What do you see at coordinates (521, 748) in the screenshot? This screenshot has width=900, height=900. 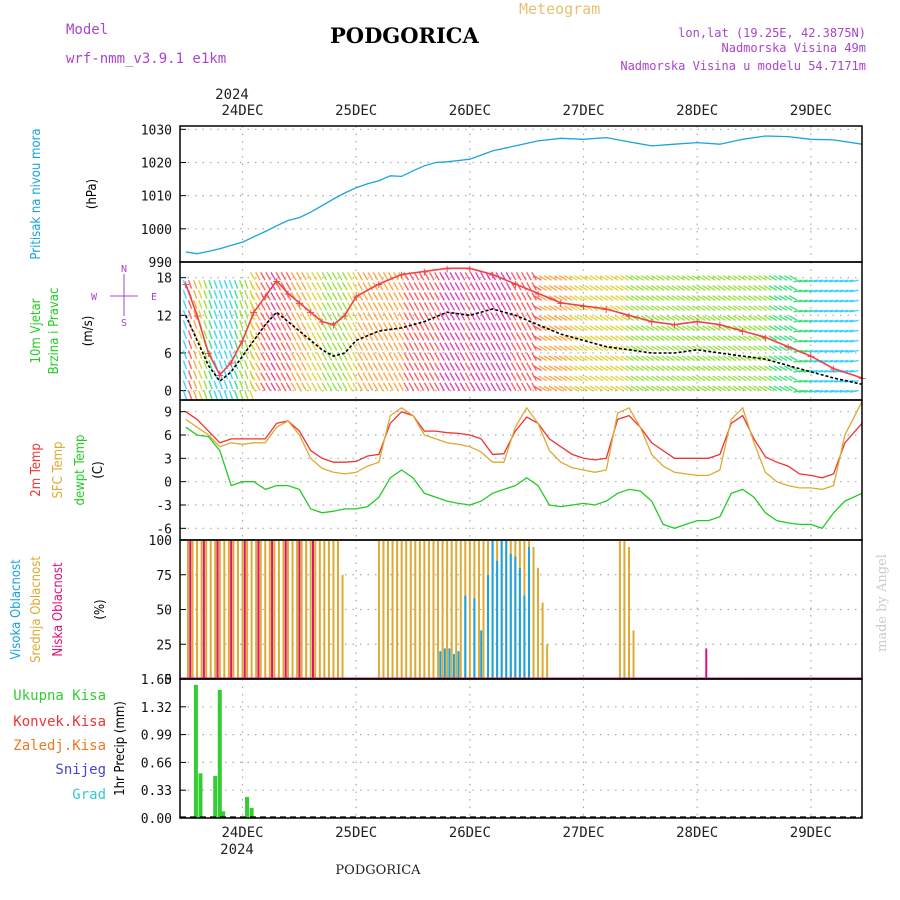 I see `panel-frame` at bounding box center [521, 748].